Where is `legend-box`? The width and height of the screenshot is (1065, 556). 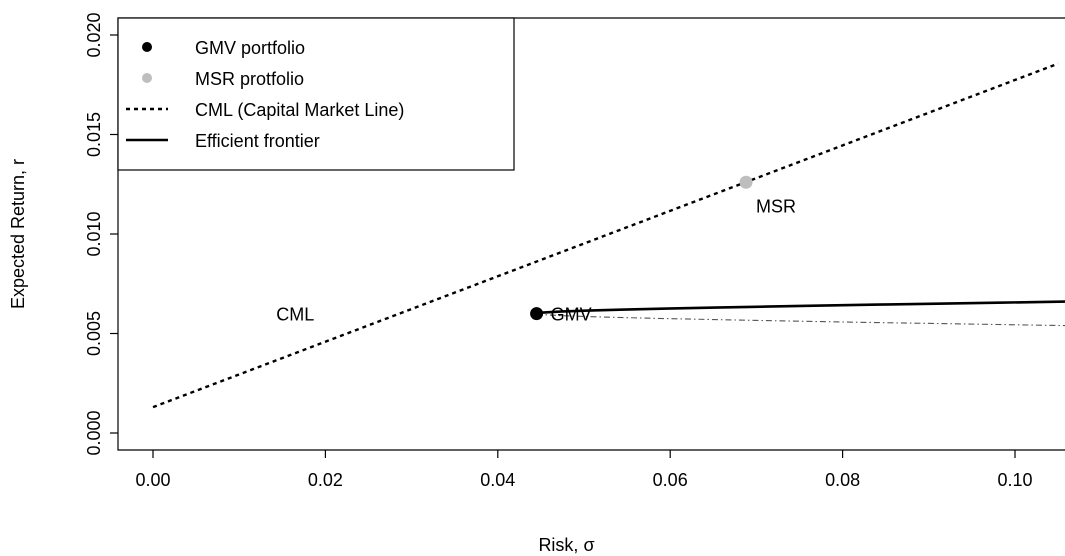
legend-box is located at coordinates (316, 94).